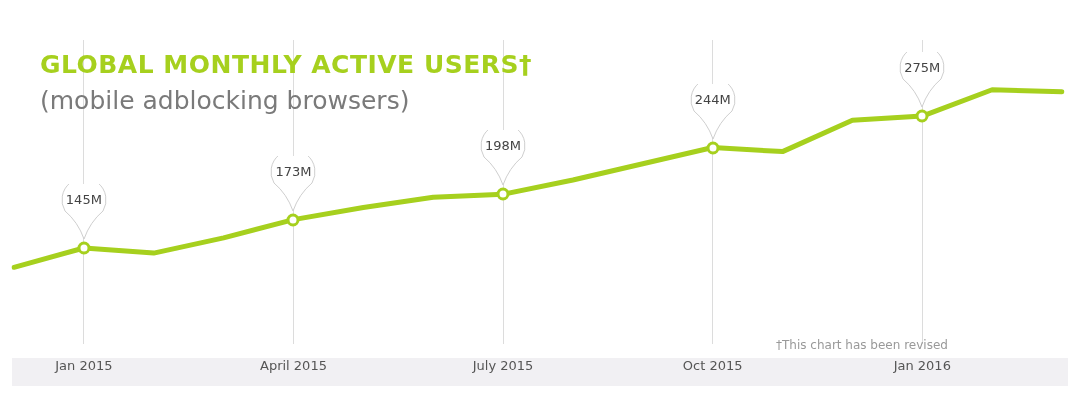  Describe the element at coordinates (83, 200) in the screenshot. I see `data-label: 145M` at that location.